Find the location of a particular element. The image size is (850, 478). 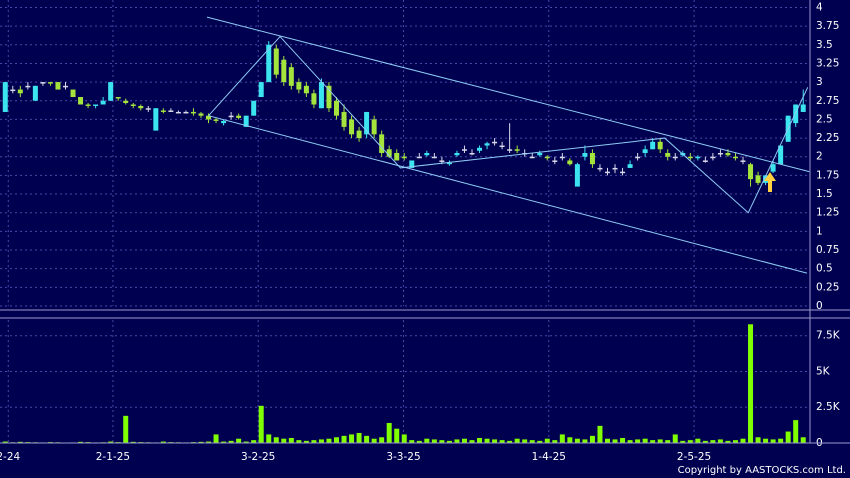

y-tick-label: 3.75 is located at coordinates (827, 26).